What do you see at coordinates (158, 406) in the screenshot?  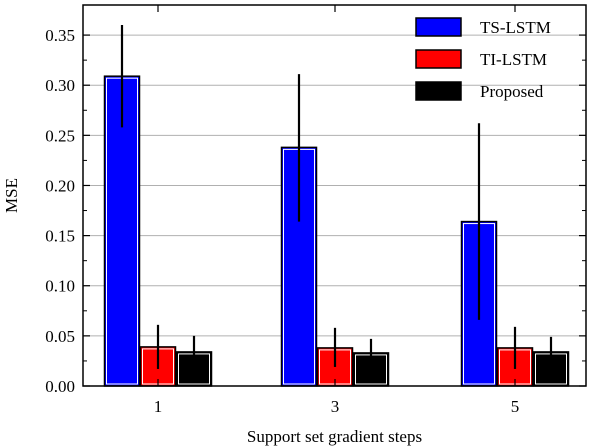 I see `x-tick-label: 1` at bounding box center [158, 406].